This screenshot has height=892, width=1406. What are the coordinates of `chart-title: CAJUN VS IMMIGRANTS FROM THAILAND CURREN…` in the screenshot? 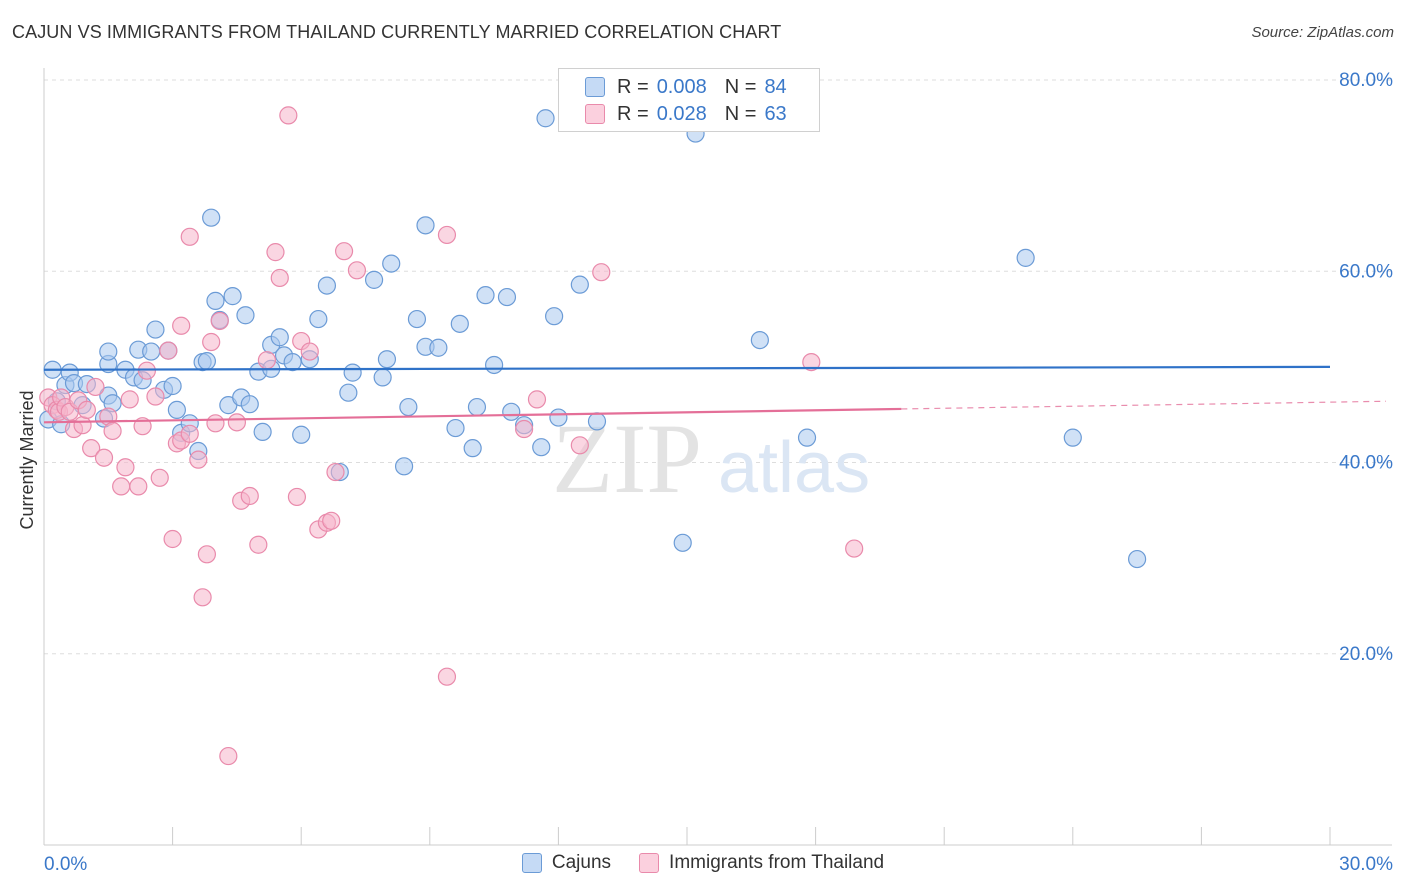 It's located at (397, 32).